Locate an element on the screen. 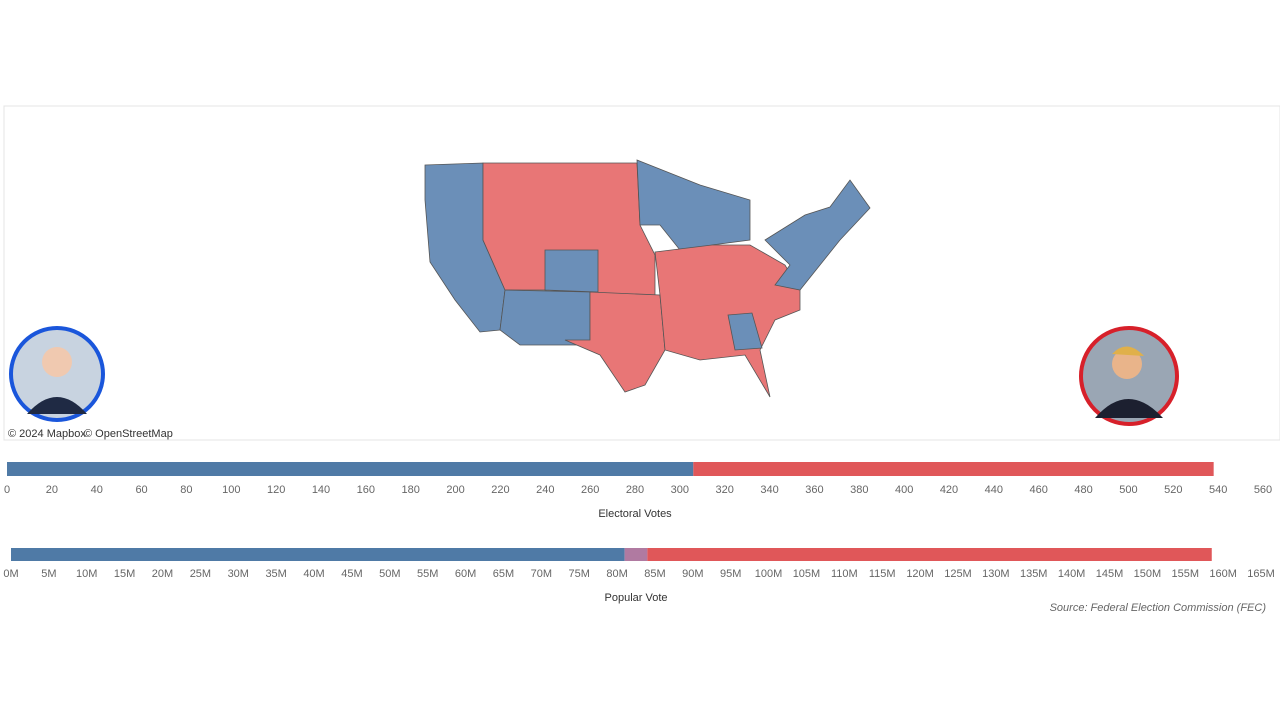  x-tick-label: 125M is located at coordinates (958, 574).